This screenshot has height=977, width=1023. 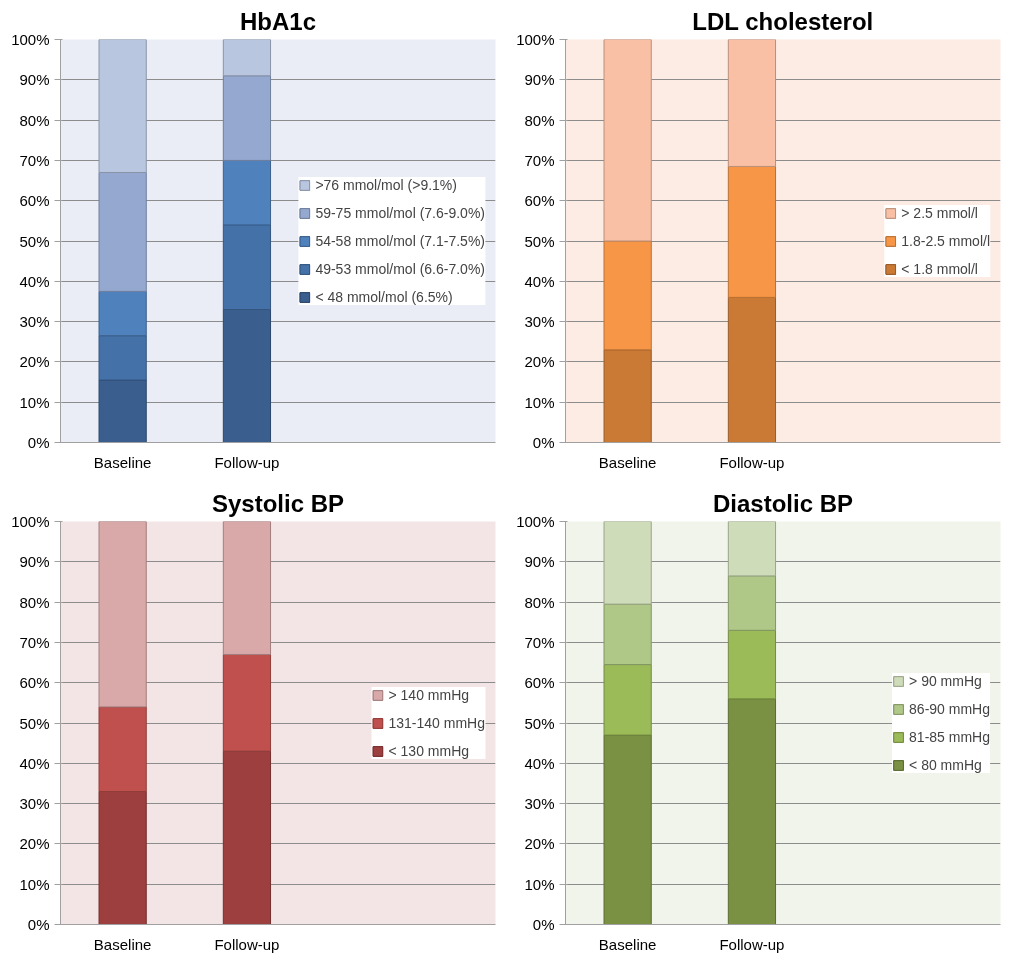 What do you see at coordinates (384, 296) in the screenshot?
I see `legend-label: < 48 mmol/mol (6.5%)` at bounding box center [384, 296].